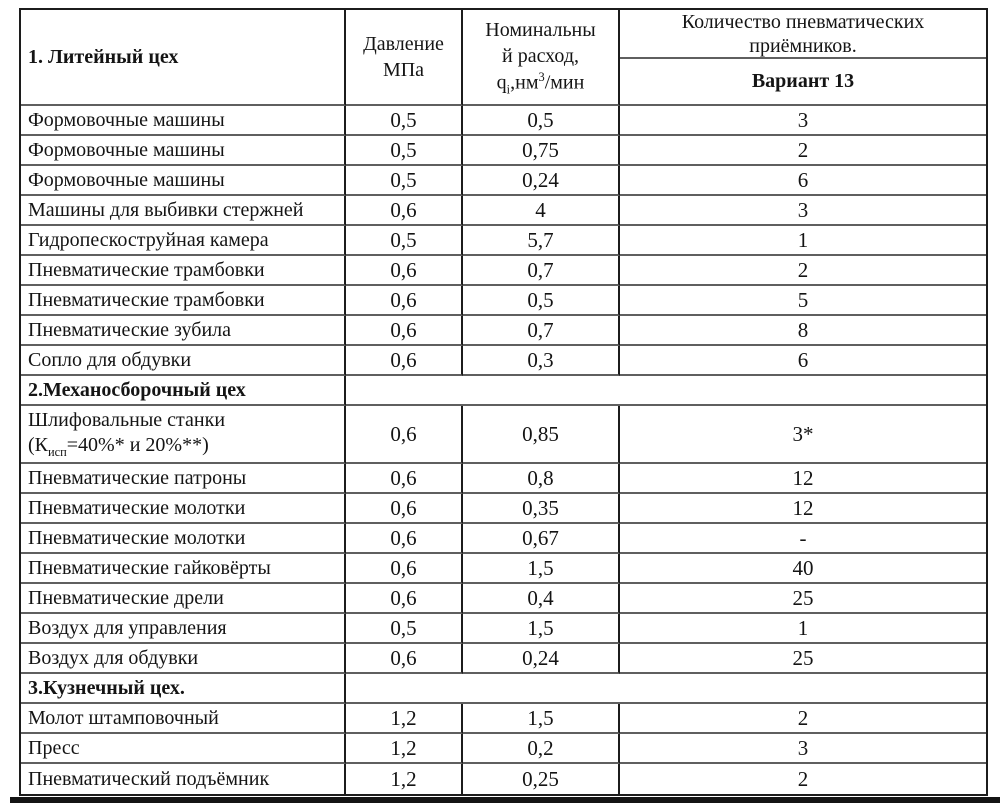 The width and height of the screenshot is (1000, 808). What do you see at coordinates (183, 301) in the screenshot?
I see `equipment-name-cell: Пневматические трамбовки` at bounding box center [183, 301].